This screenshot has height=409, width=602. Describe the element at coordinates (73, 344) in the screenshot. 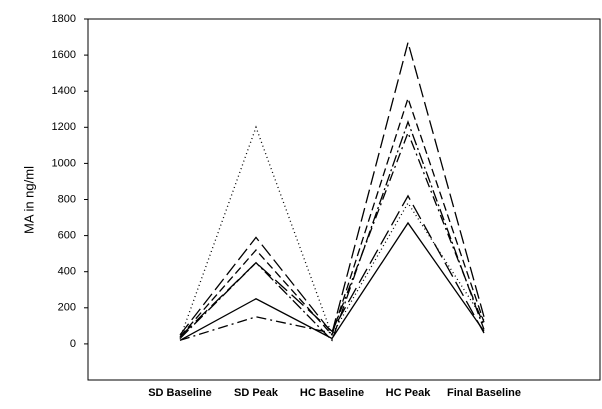

I see `y-tick-label: 0` at that location.